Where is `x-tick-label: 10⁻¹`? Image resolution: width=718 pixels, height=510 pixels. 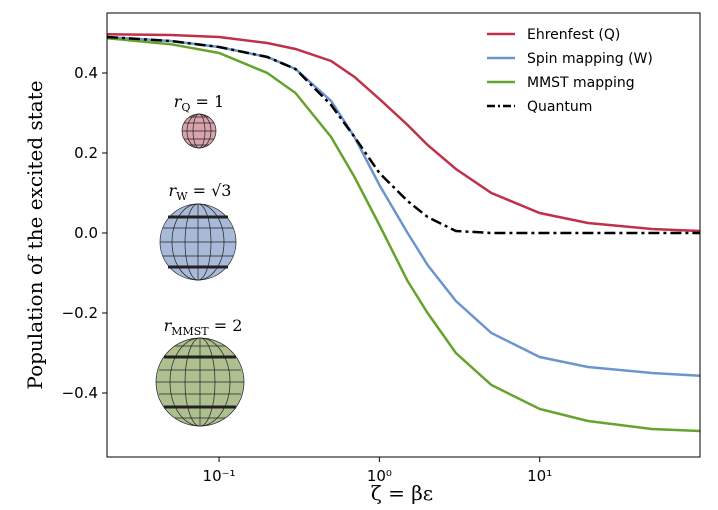 x-tick-label: 10⁻¹ is located at coordinates (219, 476).